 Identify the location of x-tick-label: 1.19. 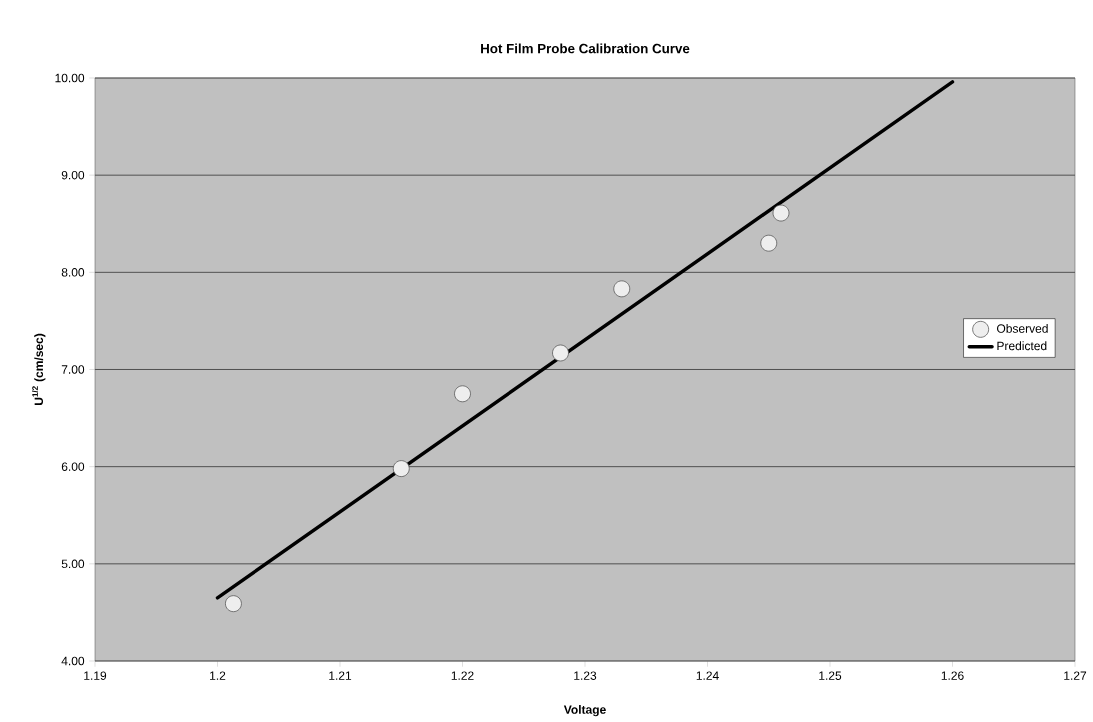
(95, 675).